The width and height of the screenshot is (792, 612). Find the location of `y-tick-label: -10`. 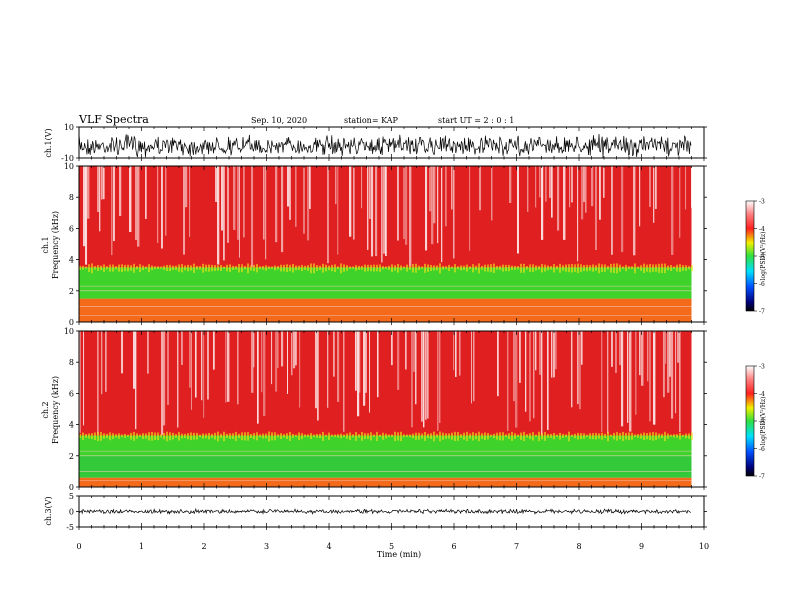

y-tick-label: -10 is located at coordinates (67, 158).